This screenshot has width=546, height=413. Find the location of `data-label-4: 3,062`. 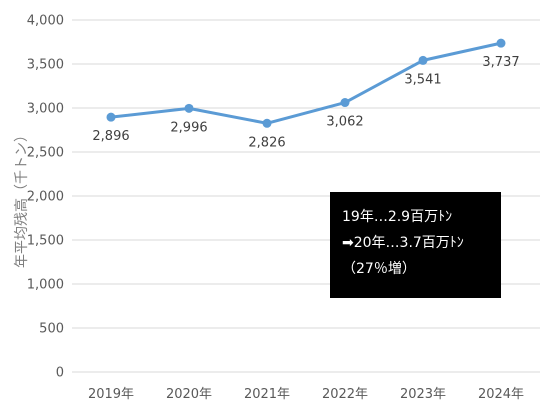

data-label-4: 3,062 is located at coordinates (344, 122).